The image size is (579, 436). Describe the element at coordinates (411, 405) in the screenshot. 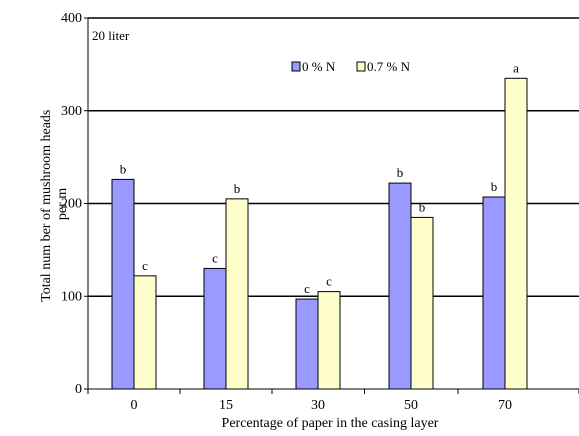

I see `x-tick-label: 50` at that location.